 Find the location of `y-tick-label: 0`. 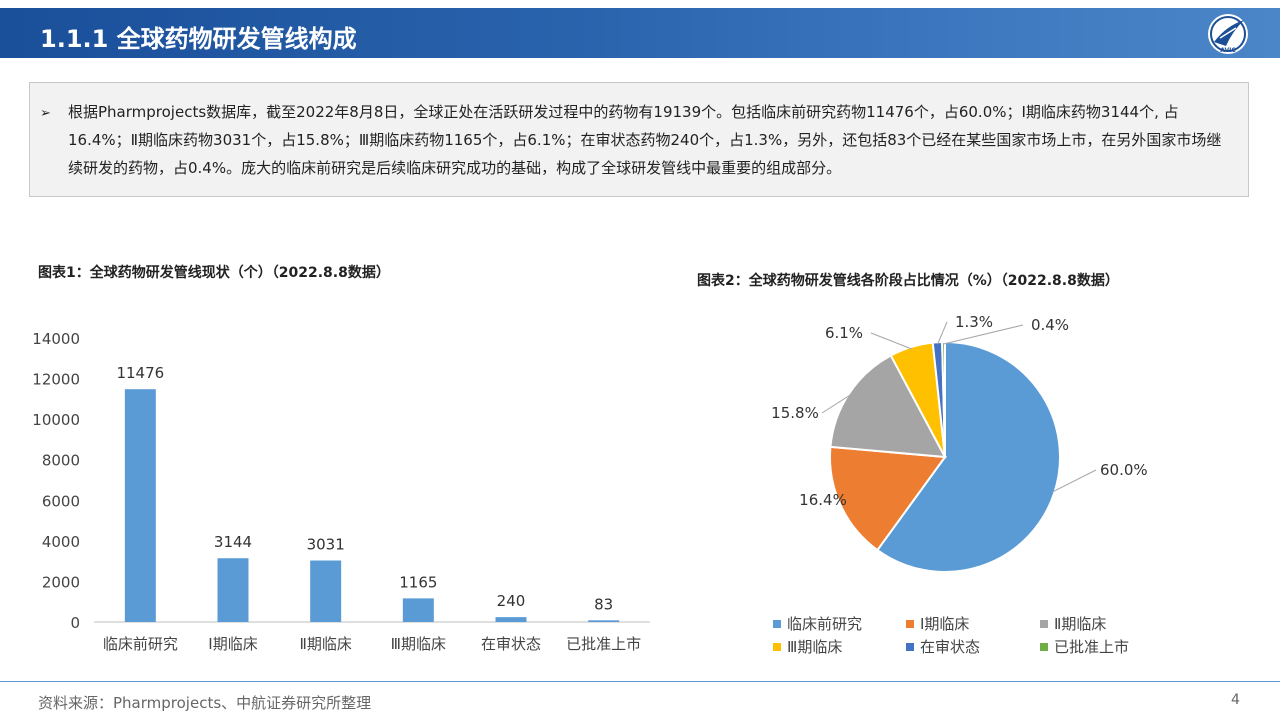

y-tick-label: 0 is located at coordinates (75, 623).